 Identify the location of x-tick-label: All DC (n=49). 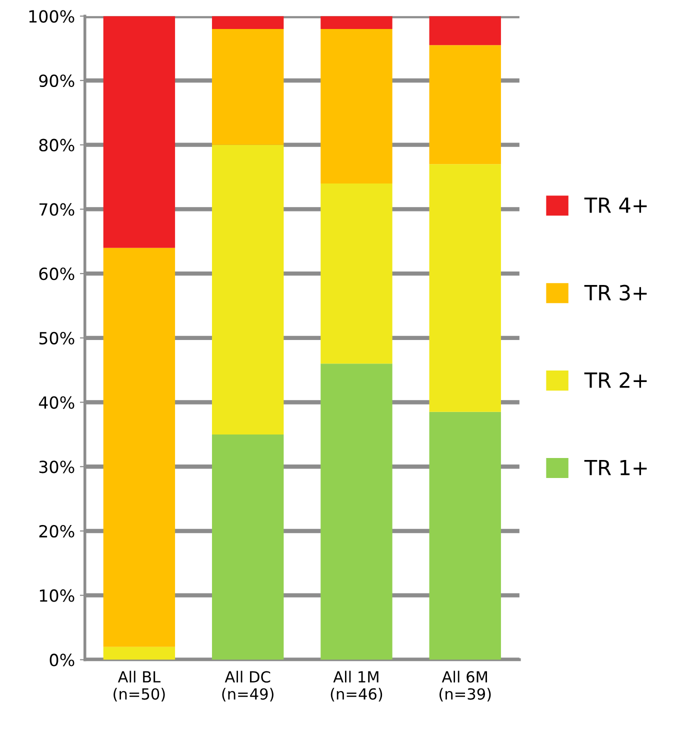
(248, 686).